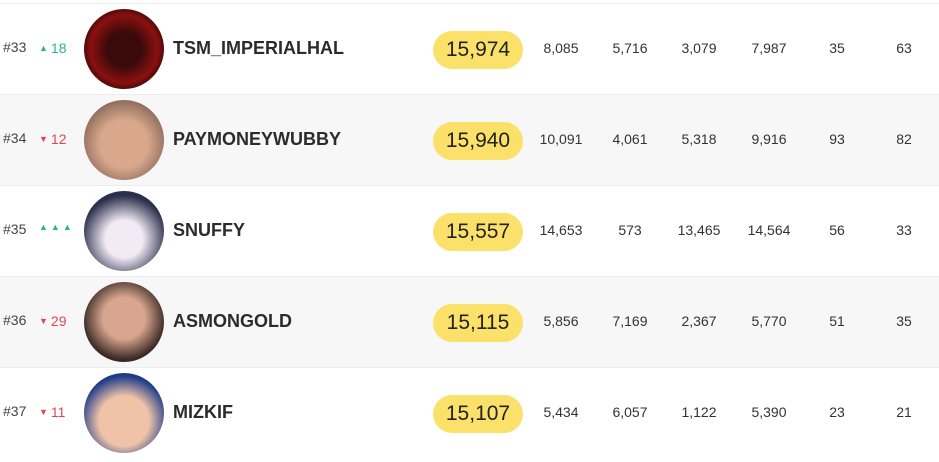 This screenshot has width=939, height=462. I want to click on change-value: 12, so click(58, 139).